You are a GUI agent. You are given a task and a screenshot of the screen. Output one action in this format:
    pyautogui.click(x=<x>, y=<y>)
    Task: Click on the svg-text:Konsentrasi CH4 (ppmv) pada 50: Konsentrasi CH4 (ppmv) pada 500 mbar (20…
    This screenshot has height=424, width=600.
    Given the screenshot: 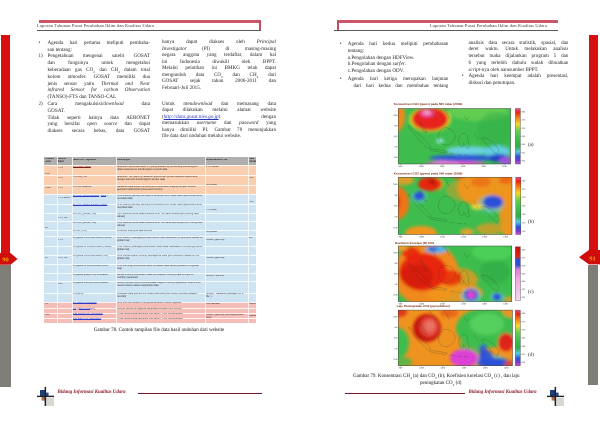 What is the action you would take?
    pyautogui.click(x=428, y=104)
    